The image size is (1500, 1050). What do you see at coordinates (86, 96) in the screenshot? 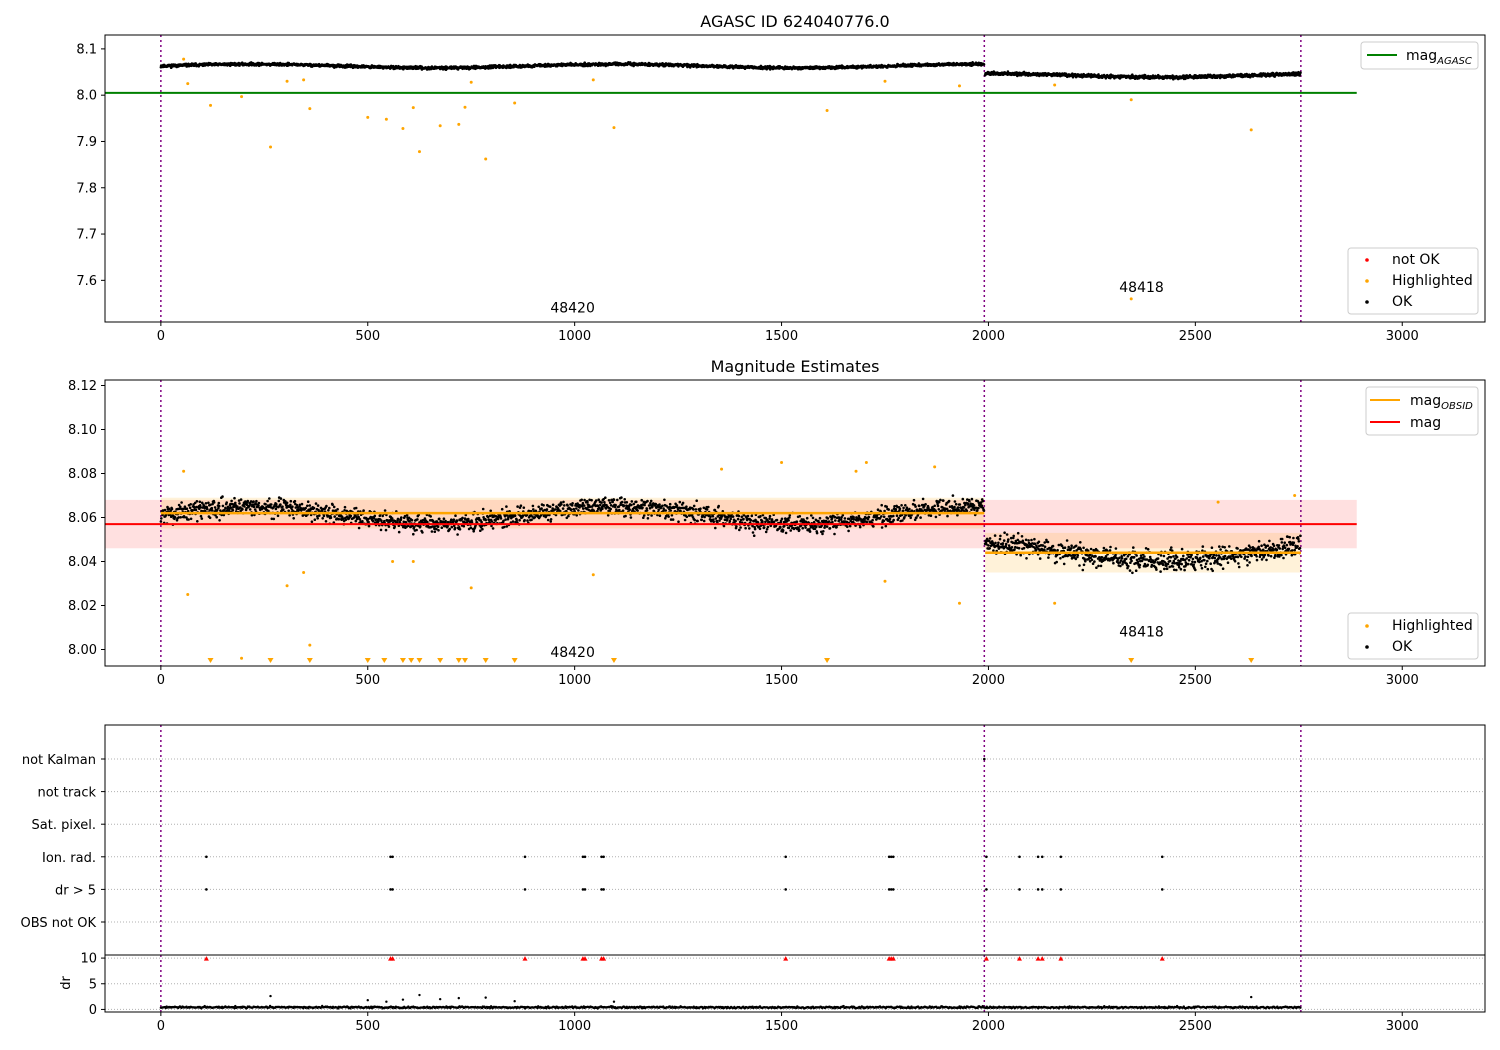
I see `y-tick-label: 8.0` at bounding box center [86, 96].